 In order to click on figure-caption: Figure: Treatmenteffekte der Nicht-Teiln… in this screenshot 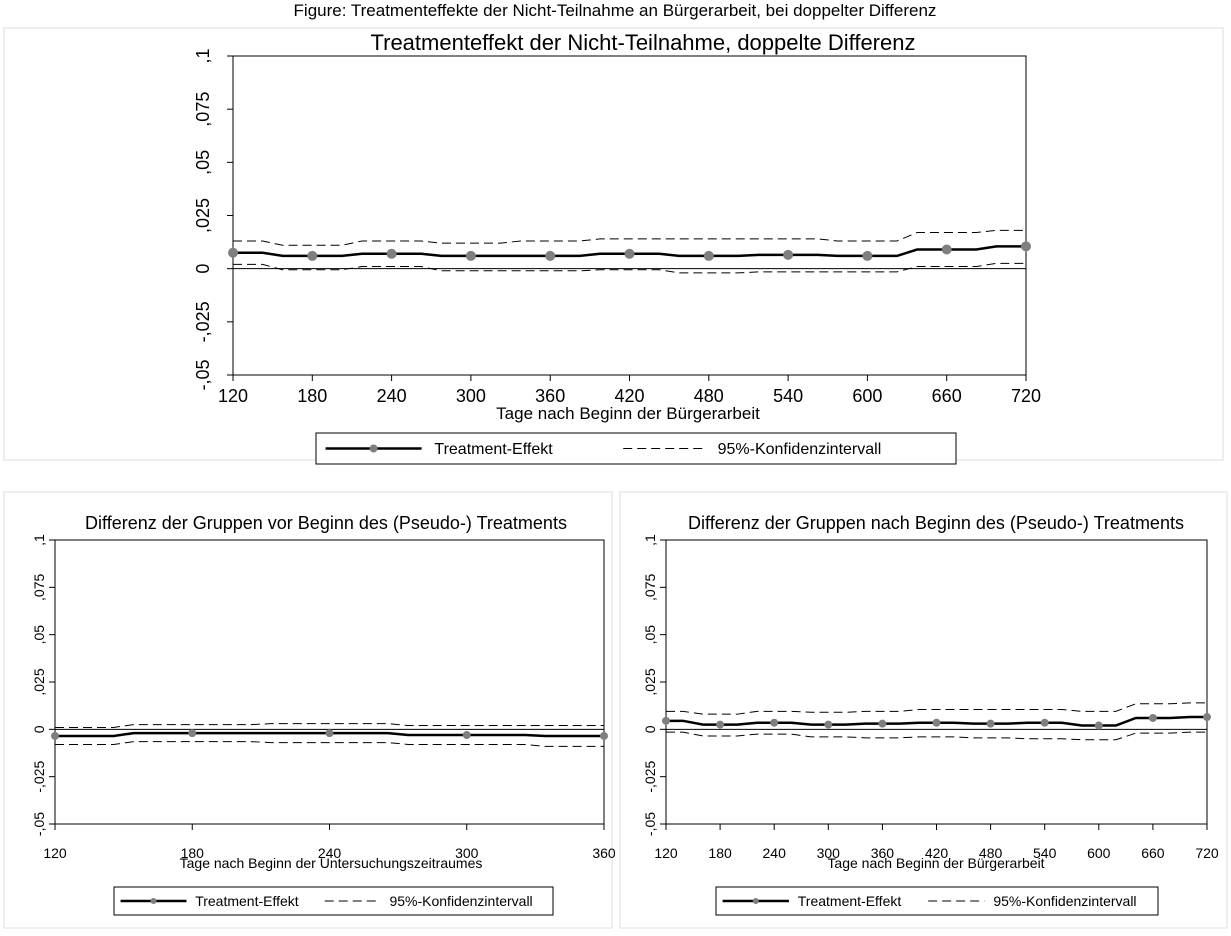, I will do `click(615, 10)`.